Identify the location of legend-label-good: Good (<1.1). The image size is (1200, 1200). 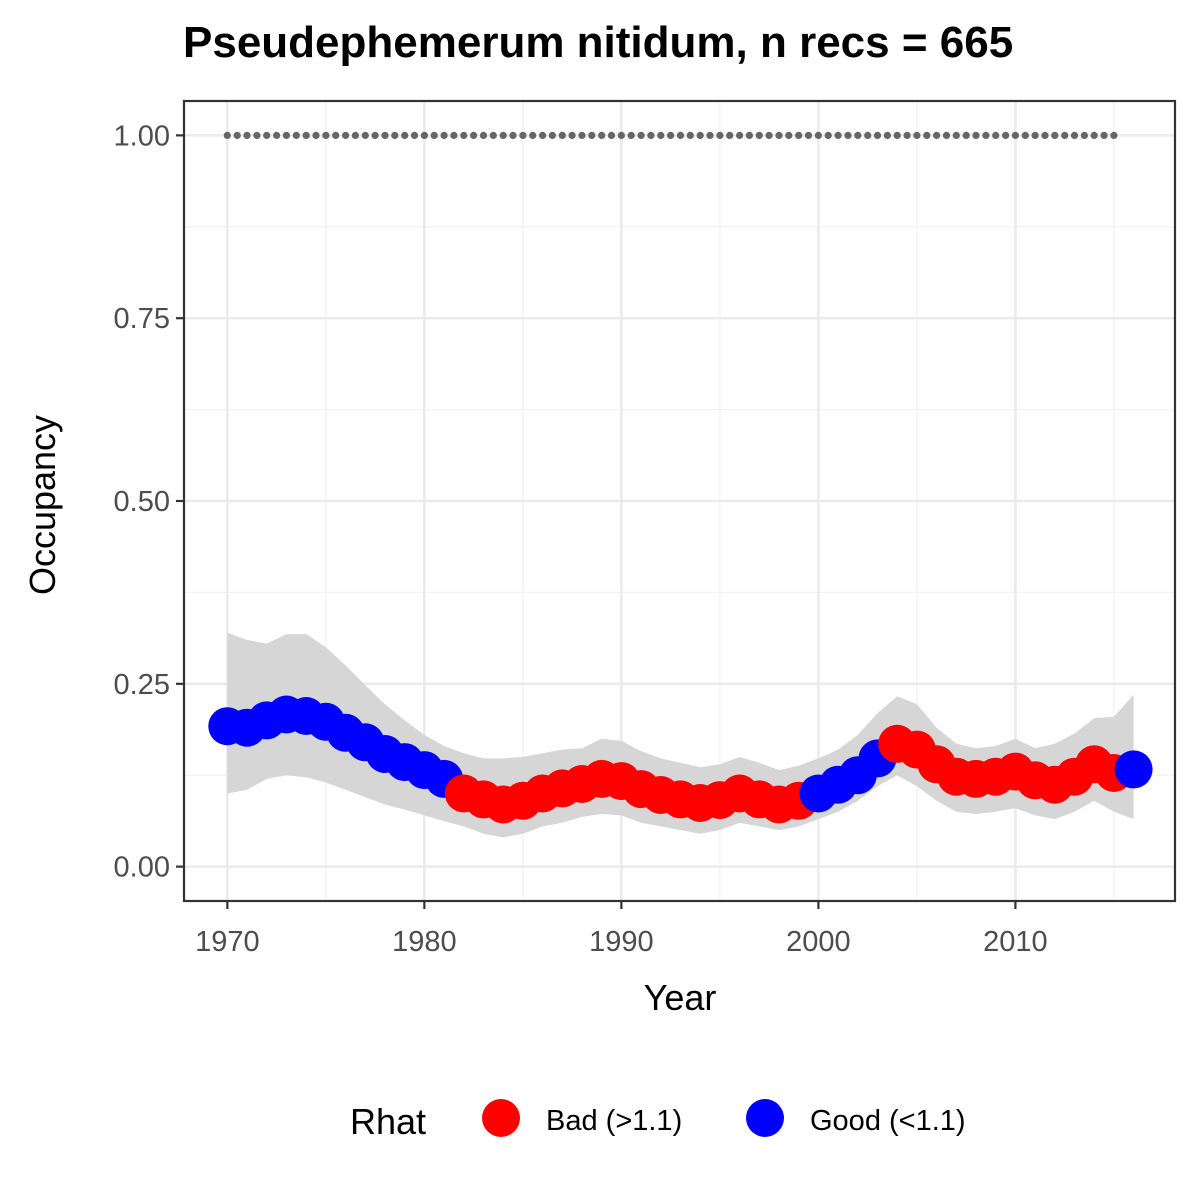
(888, 1121).